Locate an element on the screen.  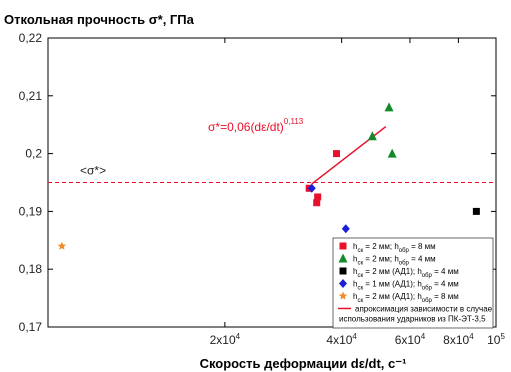
y-tick-label: 0,18 is located at coordinates (31, 269).